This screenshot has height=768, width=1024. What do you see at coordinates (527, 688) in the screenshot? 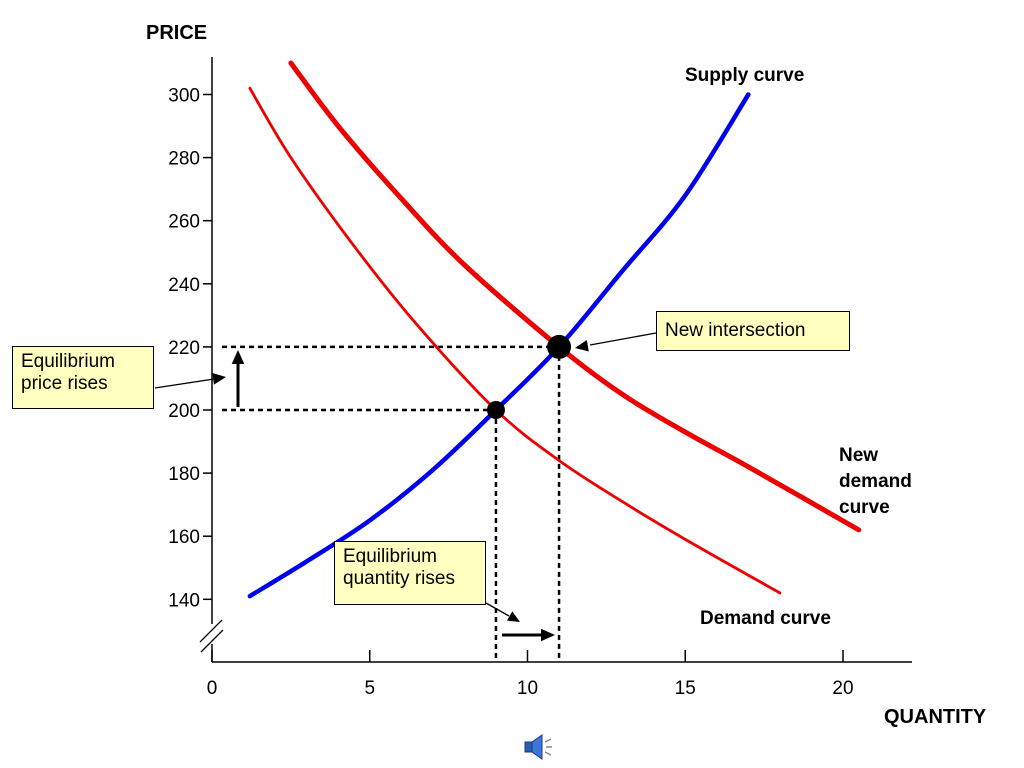
I see `x-tick-label: 10` at bounding box center [527, 688].